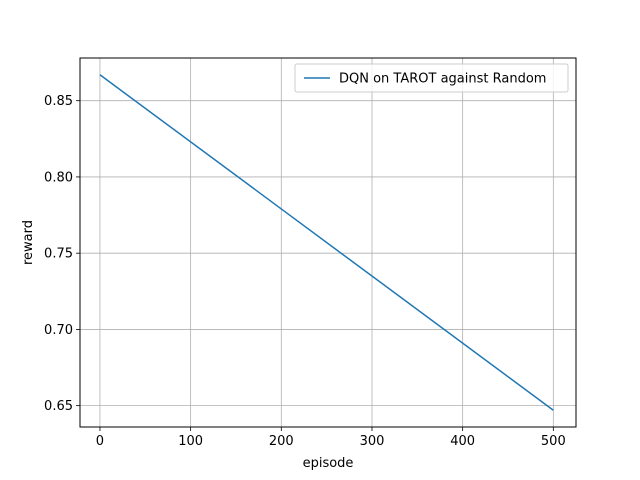 Image resolution: width=640 pixels, height=480 pixels. I want to click on x-tick-label: 100, so click(190, 441).